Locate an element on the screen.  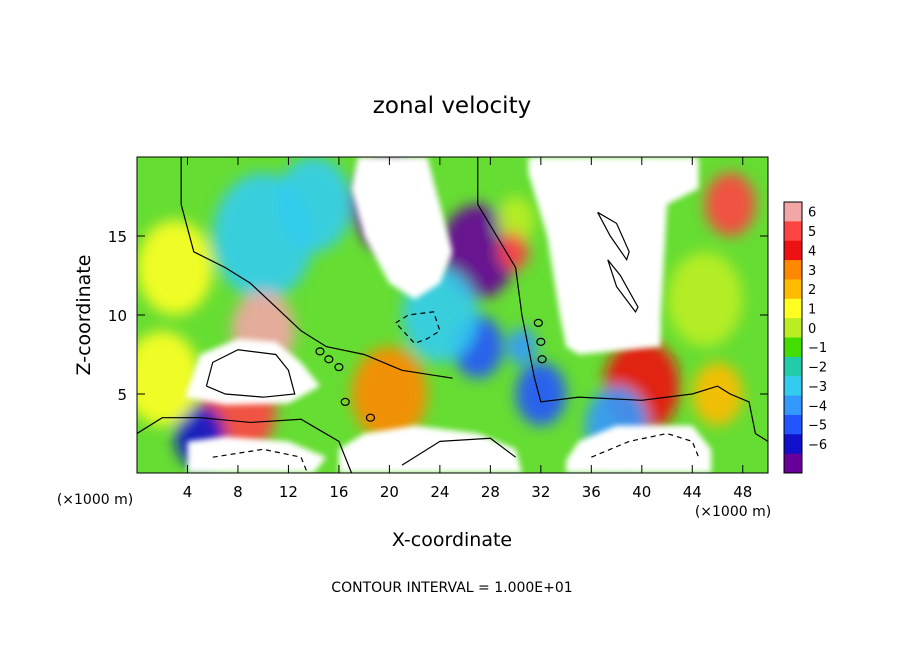
colorbar-label-5: 1 is located at coordinates (812, 309).